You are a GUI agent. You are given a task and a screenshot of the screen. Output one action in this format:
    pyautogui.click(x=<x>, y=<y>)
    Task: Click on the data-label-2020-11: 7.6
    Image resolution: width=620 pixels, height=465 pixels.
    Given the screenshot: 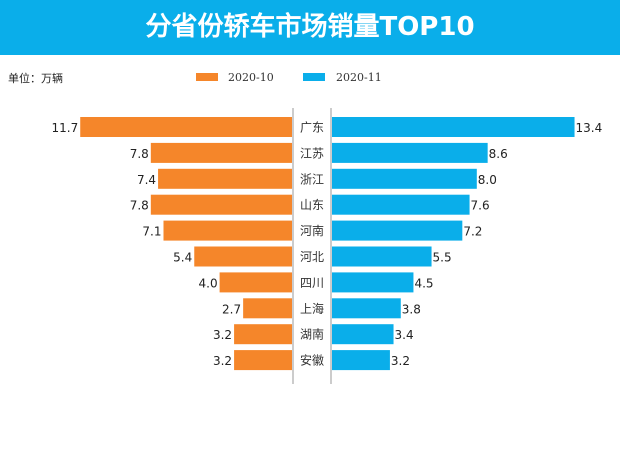 What is the action you would take?
    pyautogui.click(x=480, y=206)
    